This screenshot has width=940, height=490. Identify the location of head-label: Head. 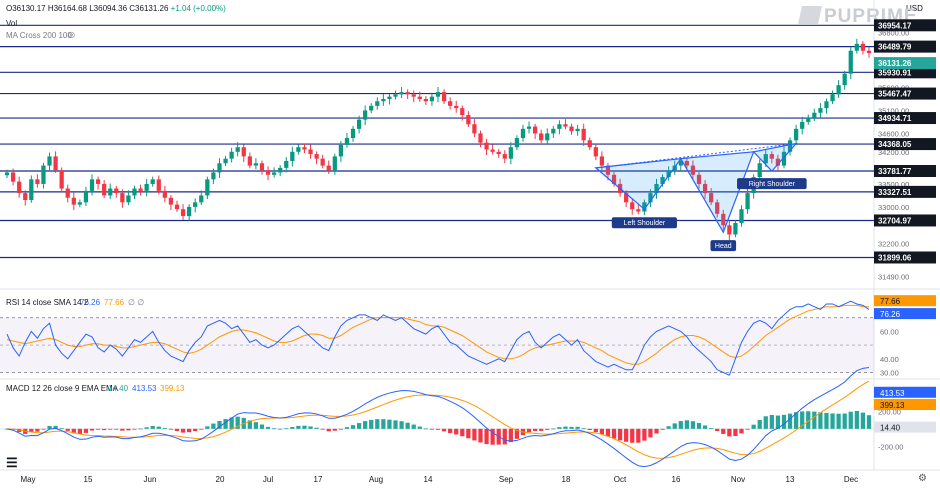
(723, 246).